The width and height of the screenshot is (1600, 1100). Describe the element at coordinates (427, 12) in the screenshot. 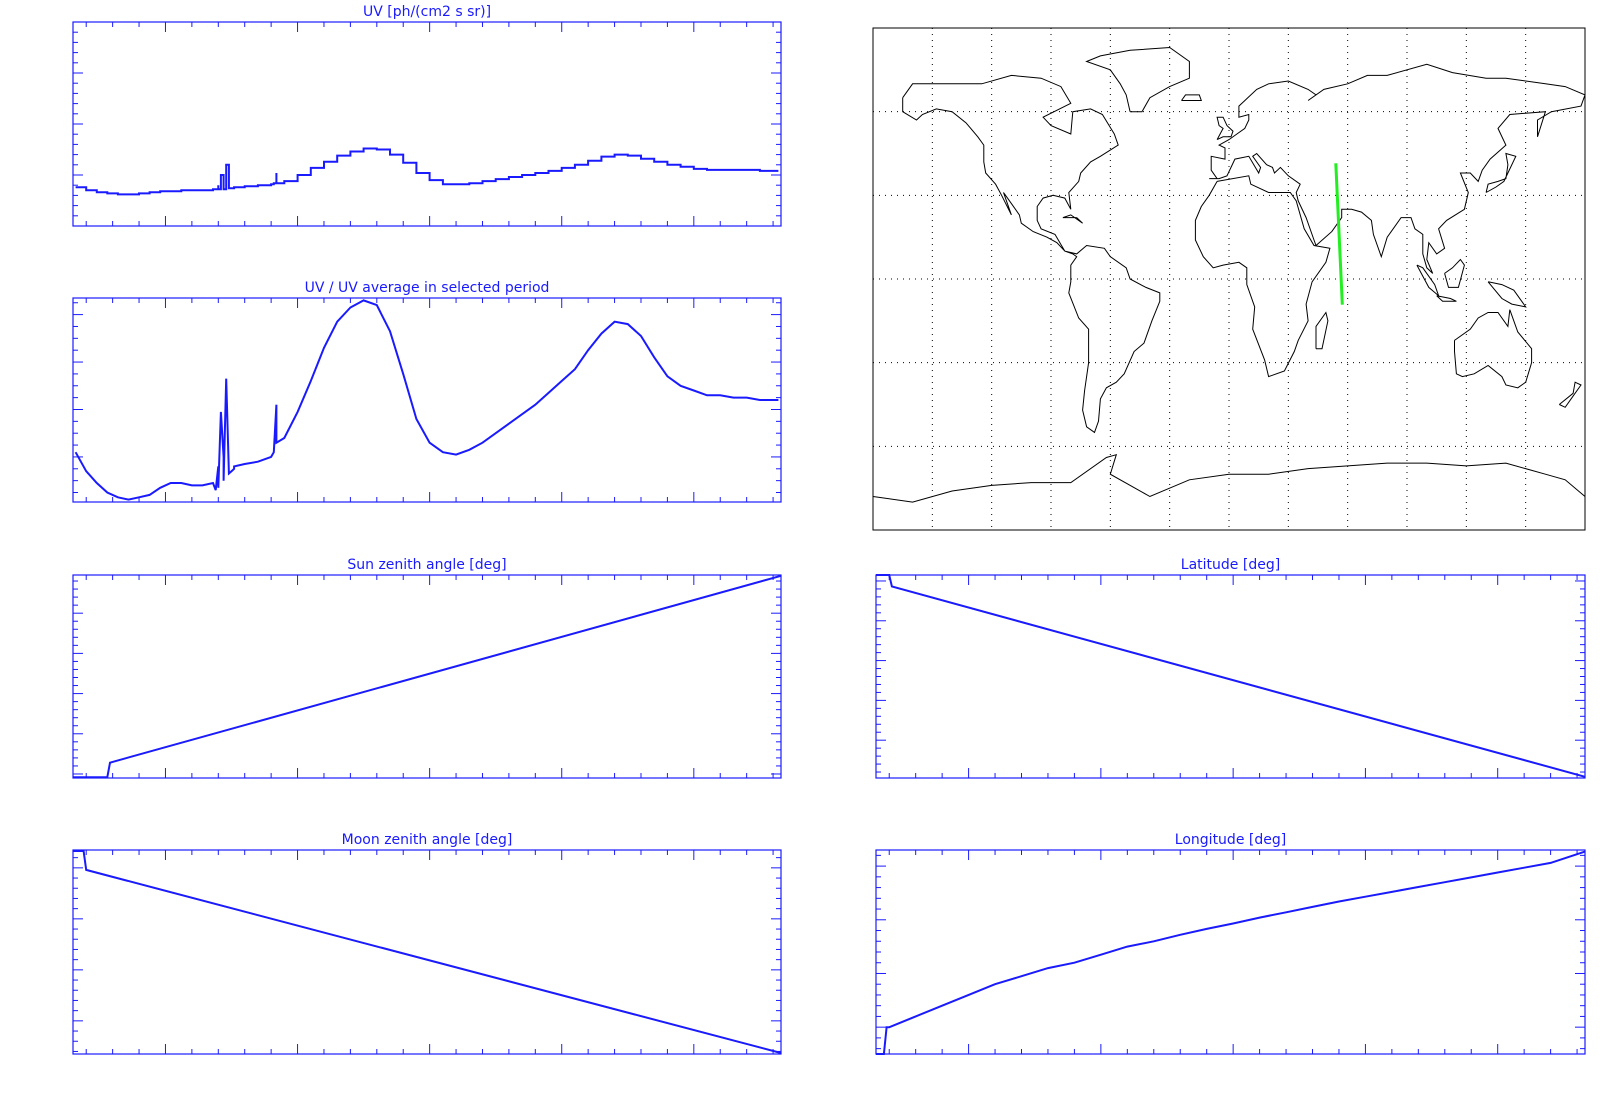

I see `chart-title: UV [ph/(cm2 s sr)]` at that location.